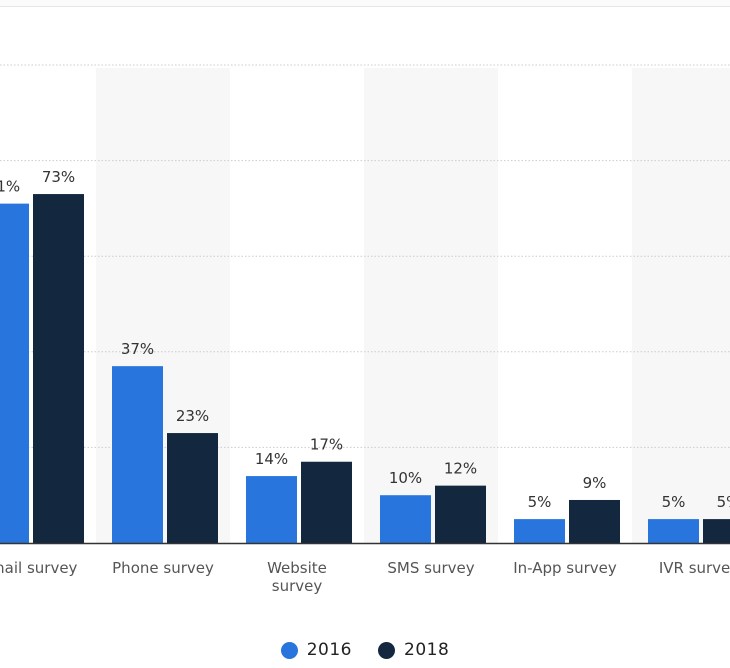  I want to click on data-label: 17%, so click(326, 445).